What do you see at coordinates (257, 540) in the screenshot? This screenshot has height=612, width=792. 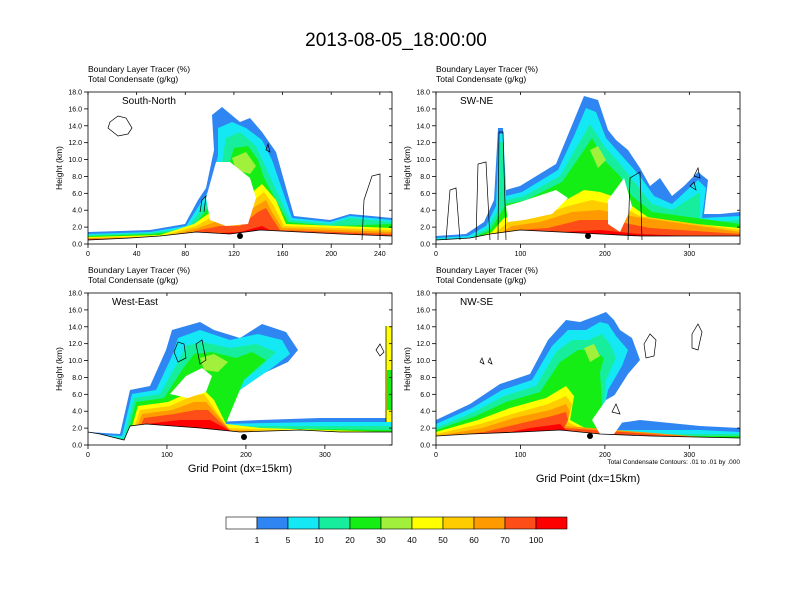 I see `colorbar-label: 1` at bounding box center [257, 540].